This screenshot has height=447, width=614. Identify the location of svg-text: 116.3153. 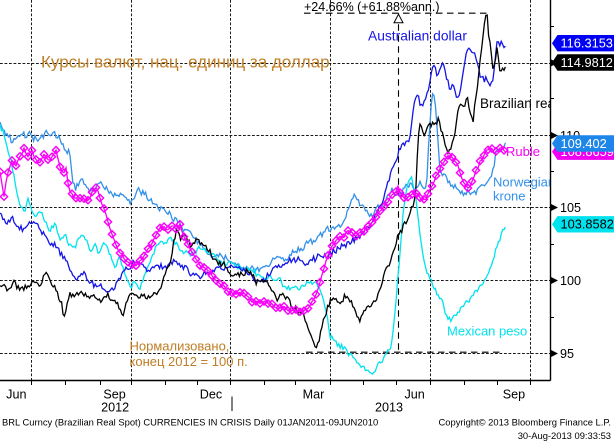
(587, 43).